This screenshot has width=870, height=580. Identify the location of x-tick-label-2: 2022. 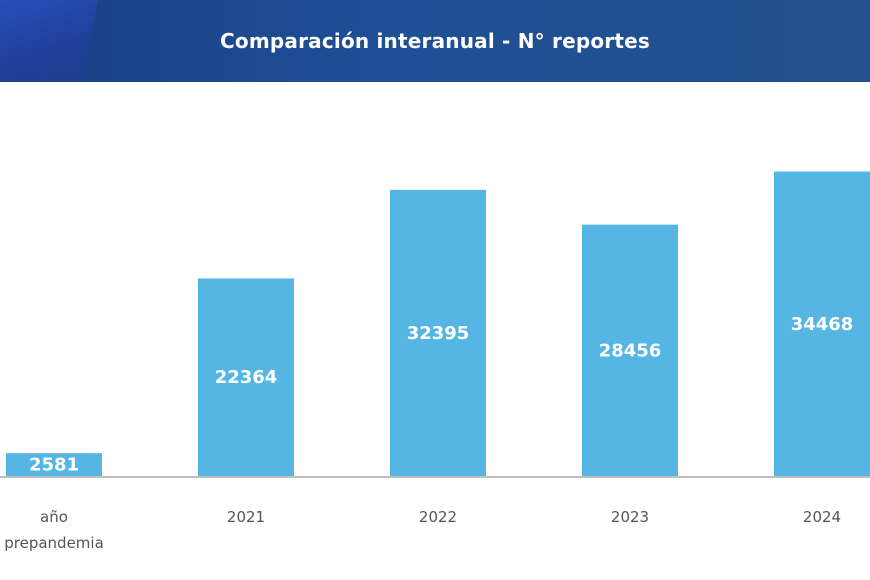
(438, 517).